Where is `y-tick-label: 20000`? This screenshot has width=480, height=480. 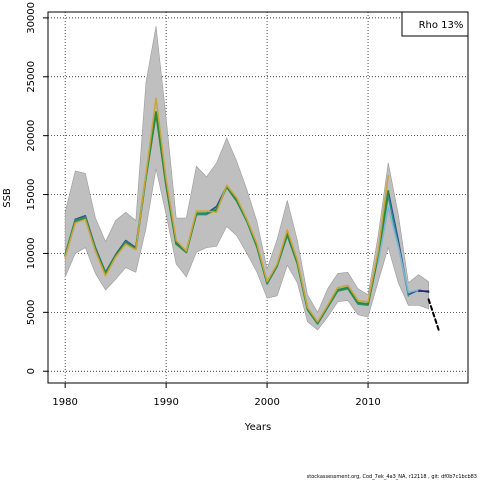 y-tick-label: 20000 is located at coordinates (31, 136).